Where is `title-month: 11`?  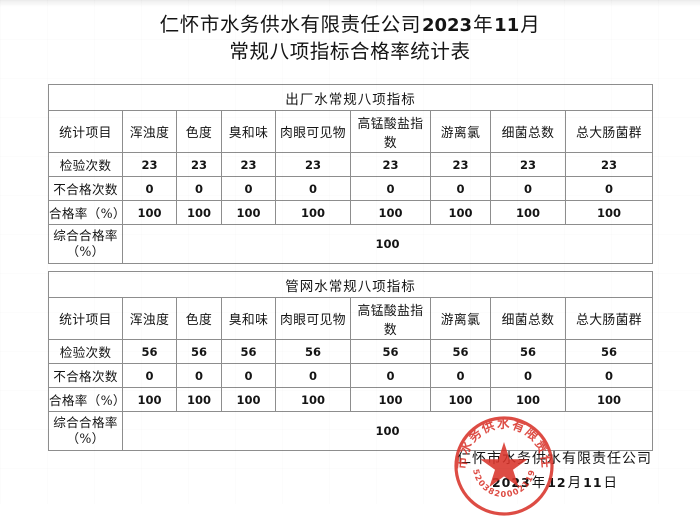
title-month: 11 is located at coordinates (507, 25).